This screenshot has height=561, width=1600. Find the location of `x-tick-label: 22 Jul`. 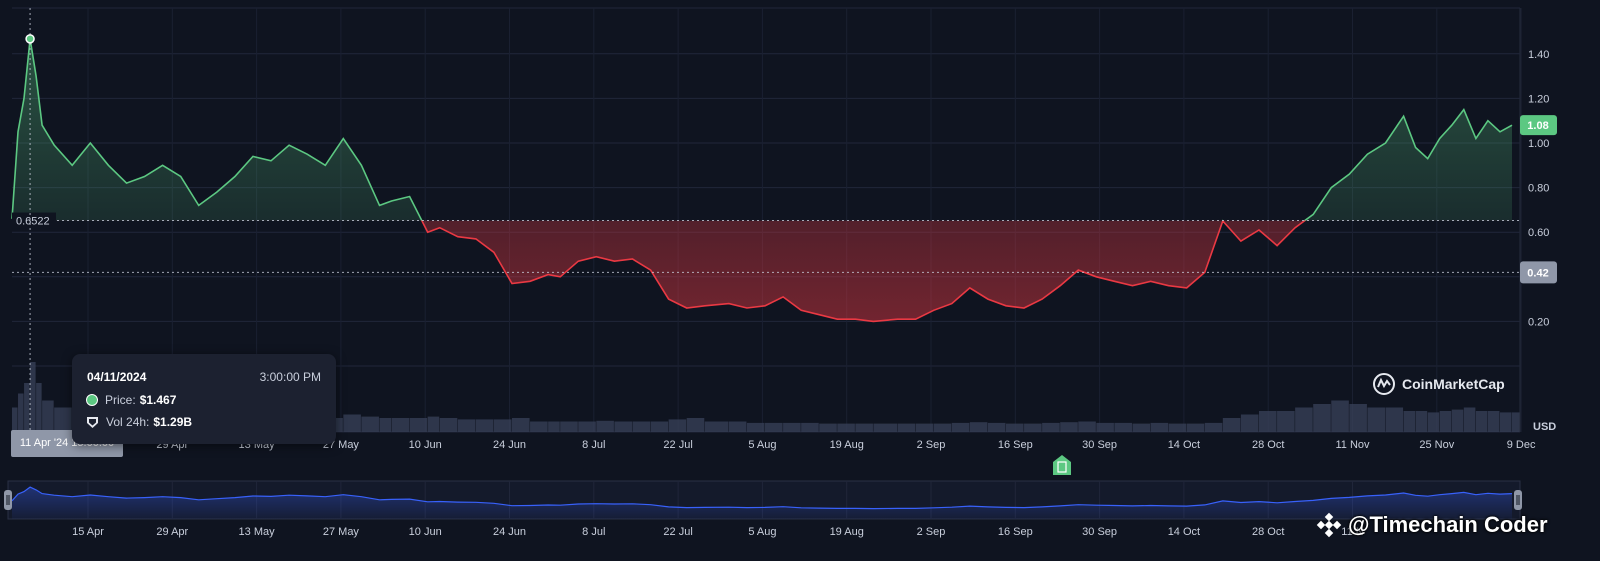

x-tick-label: 22 Jul is located at coordinates (677, 445).